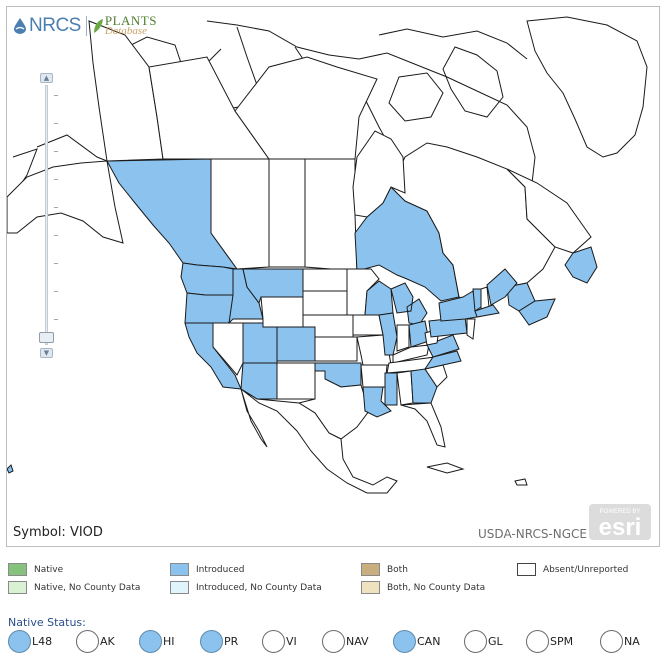 This screenshot has width=667, height=662. Describe the element at coordinates (58, 532) in the screenshot. I see `symbol-label: Symbol: VIOD` at that location.